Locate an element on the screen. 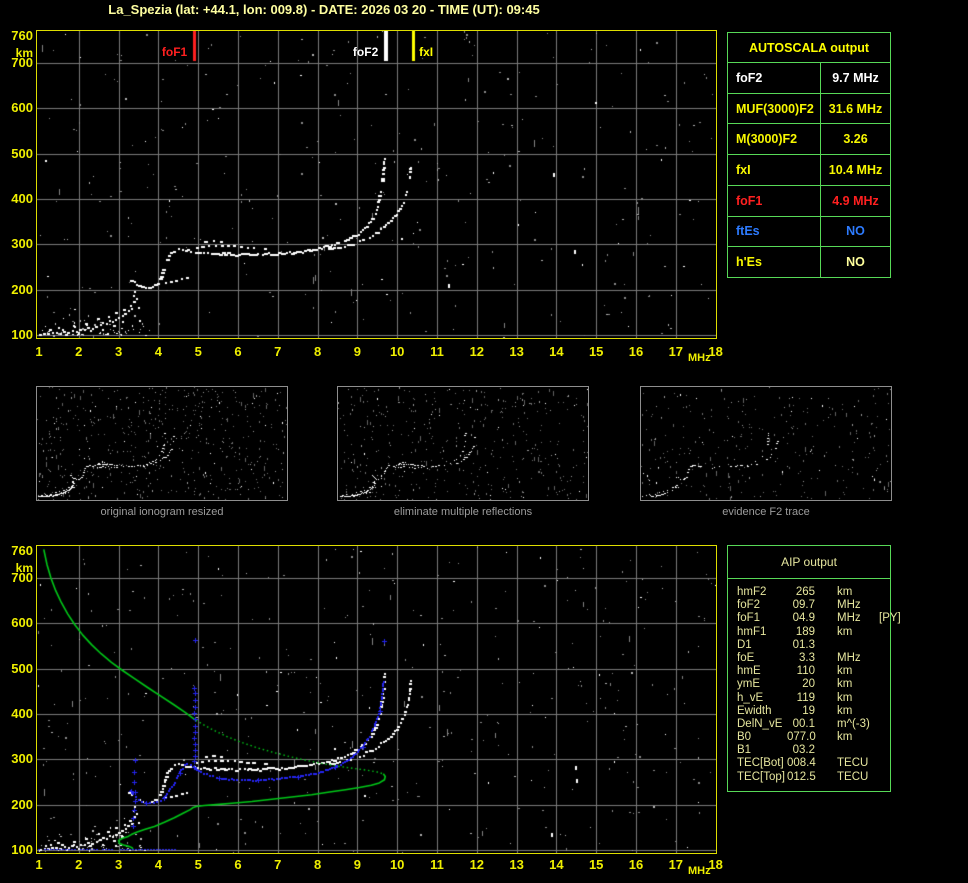 Image resolution: width=968 pixels, height=883 pixels. aip-row-value: 09.7 is located at coordinates (803, 605).